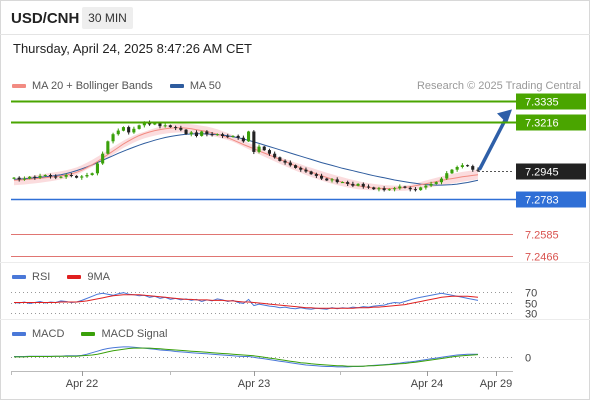  I want to click on legend-item-rsi: RSI, so click(31, 277).